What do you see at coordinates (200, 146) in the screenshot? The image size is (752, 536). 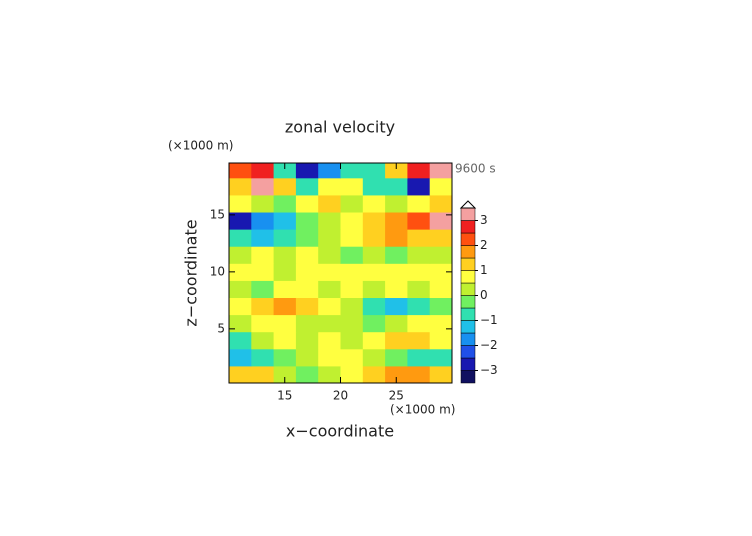 I see `y-unit: (×1000 m)` at bounding box center [200, 146].